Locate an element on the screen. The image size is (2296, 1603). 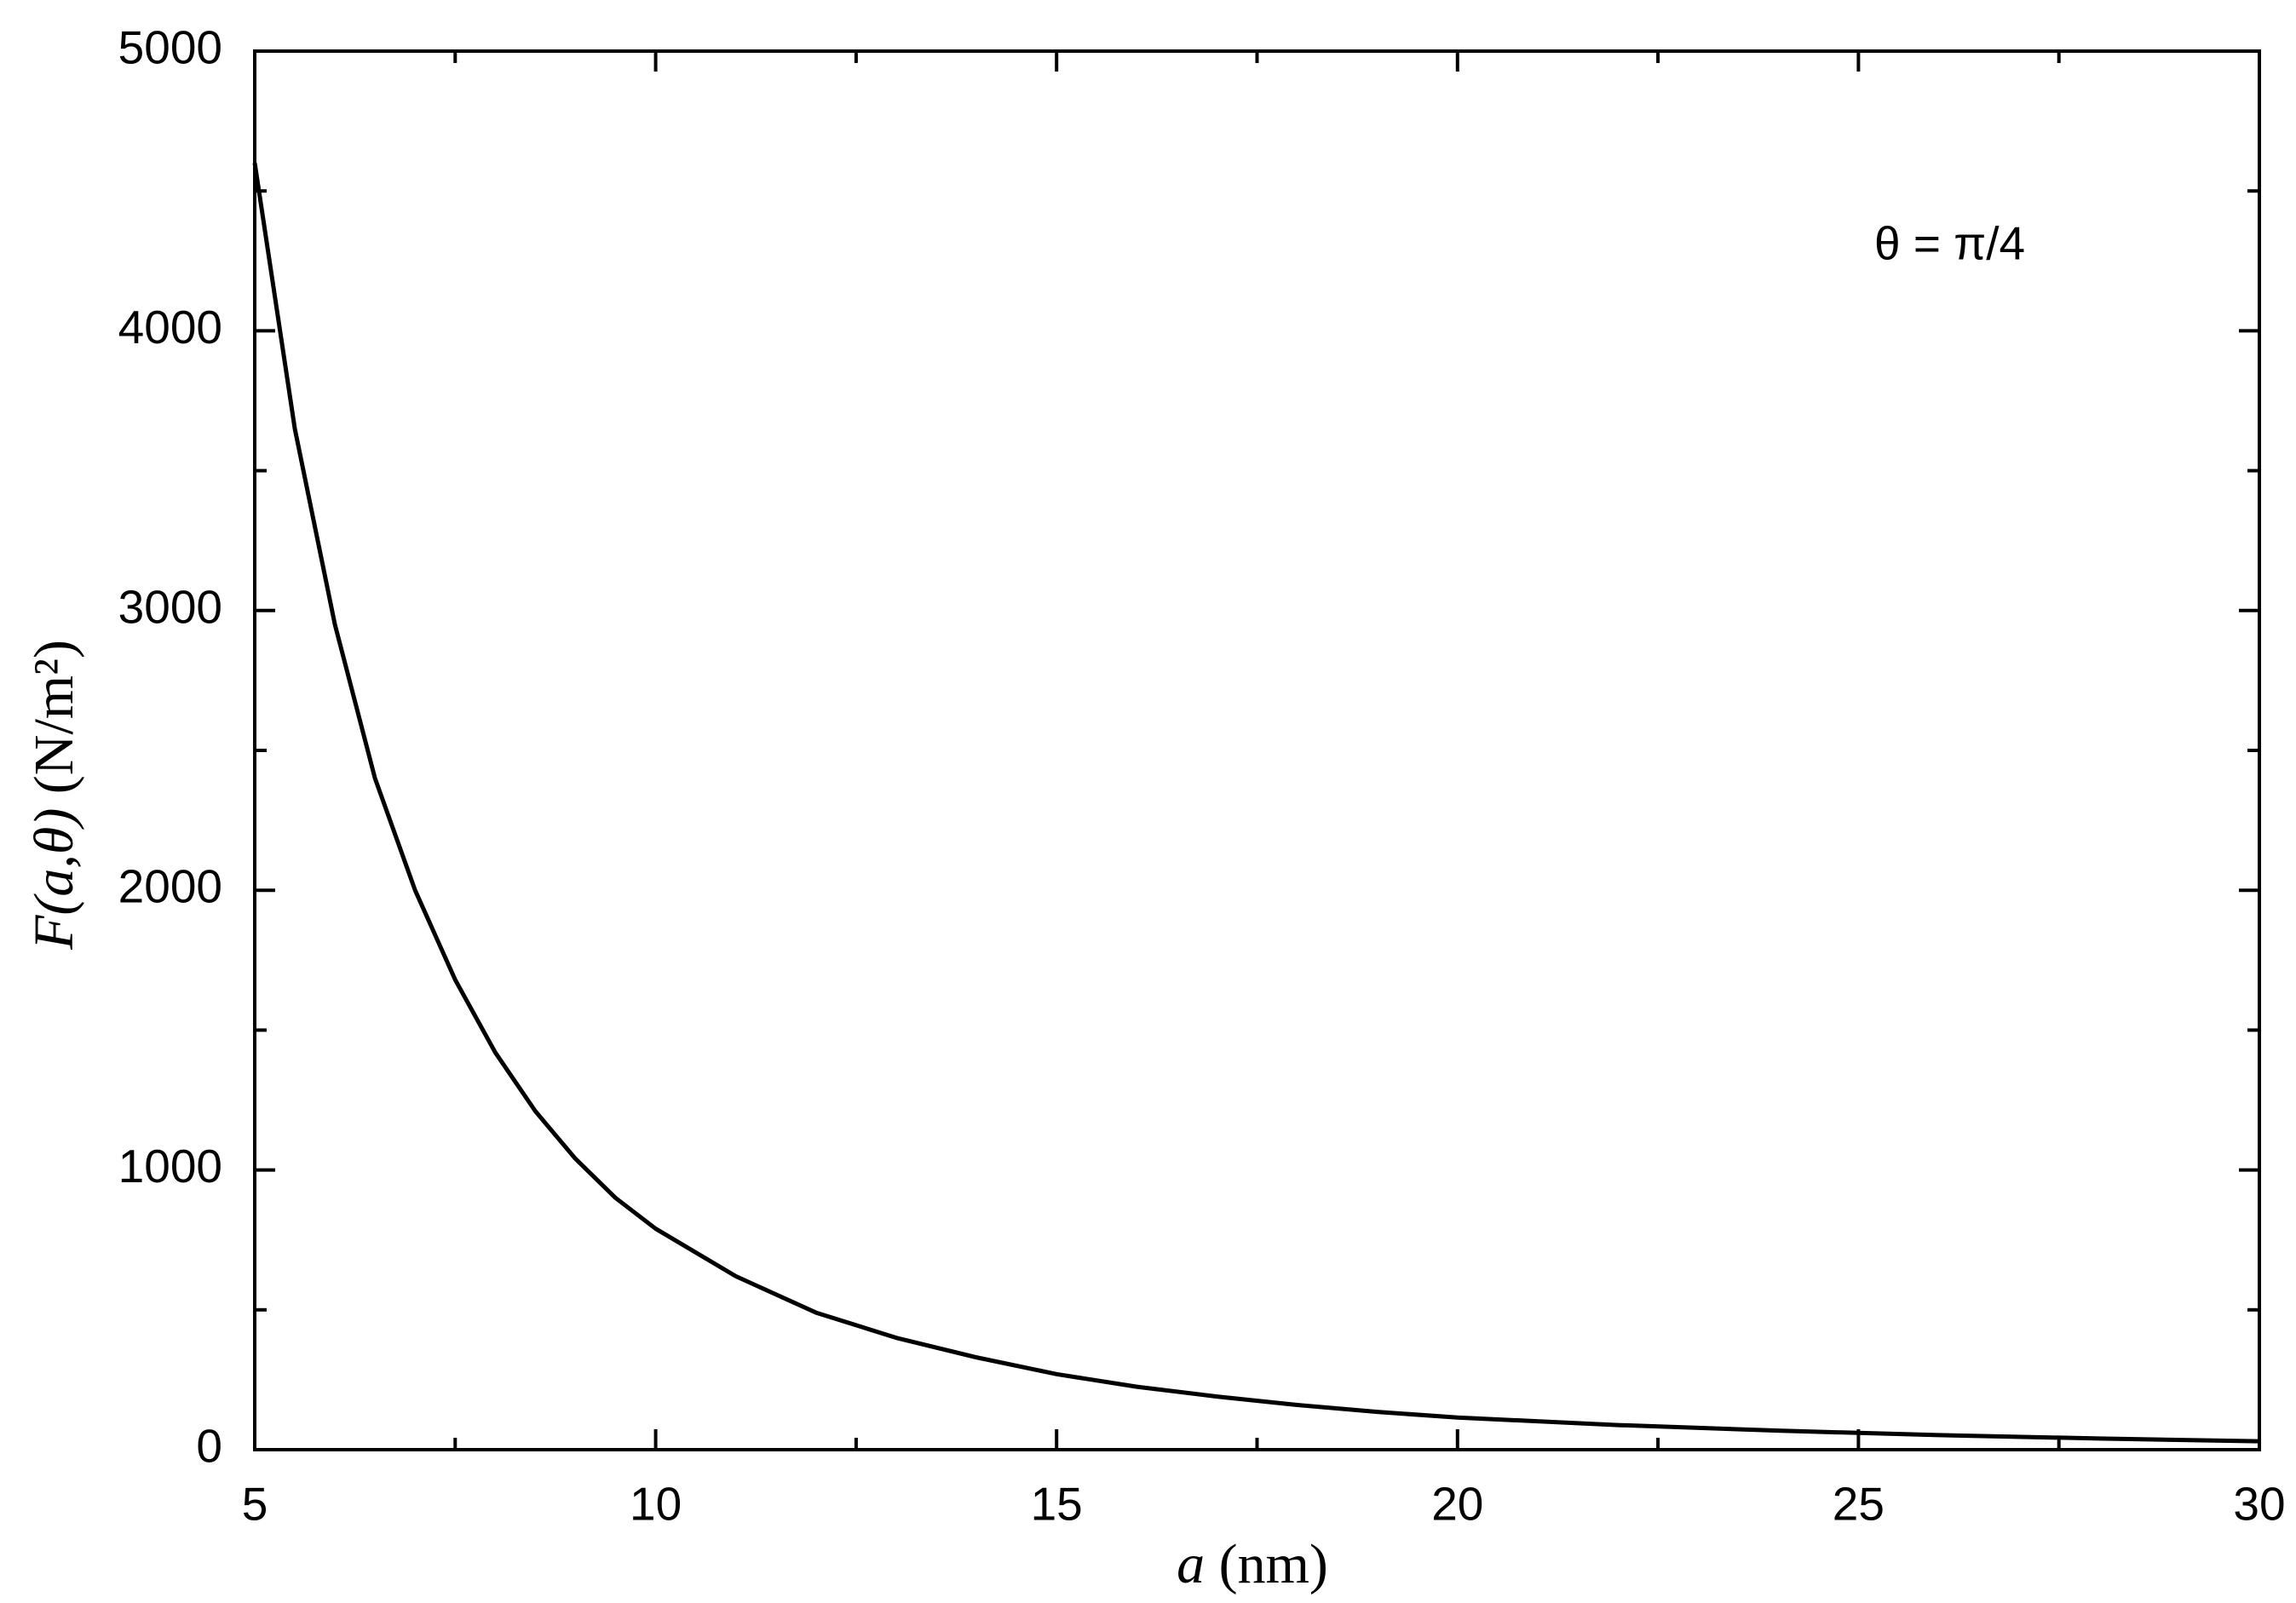
x-label: a is located at coordinates (1191, 1564).